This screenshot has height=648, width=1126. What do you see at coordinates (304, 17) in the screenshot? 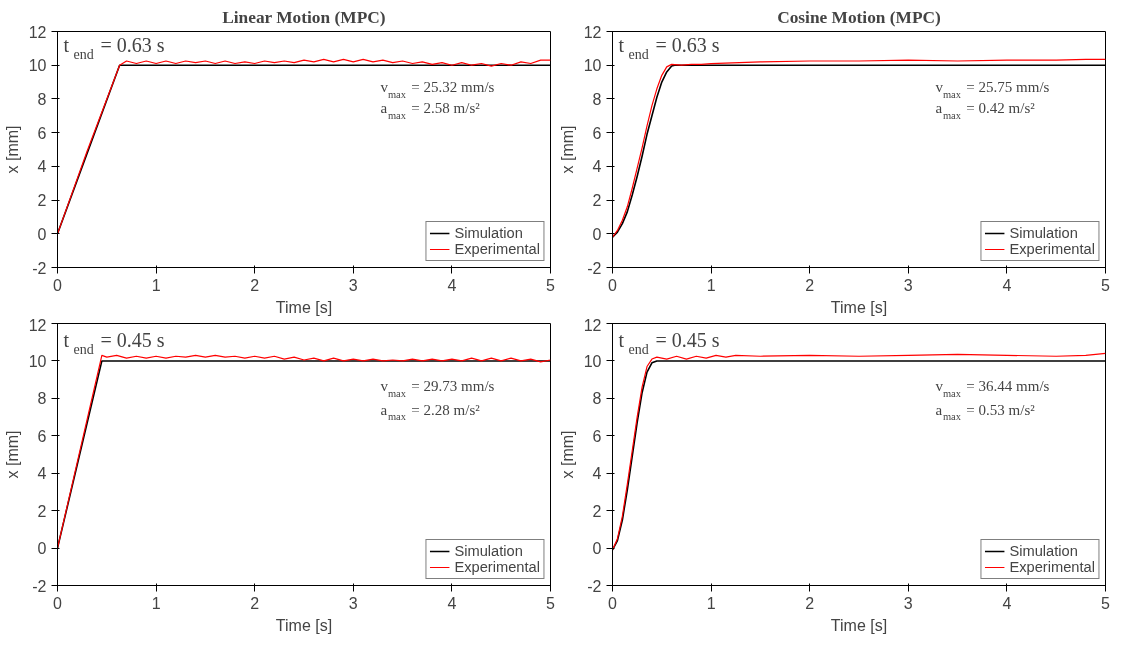
I see `chart-title: Linear Motion (MPC)` at bounding box center [304, 17].